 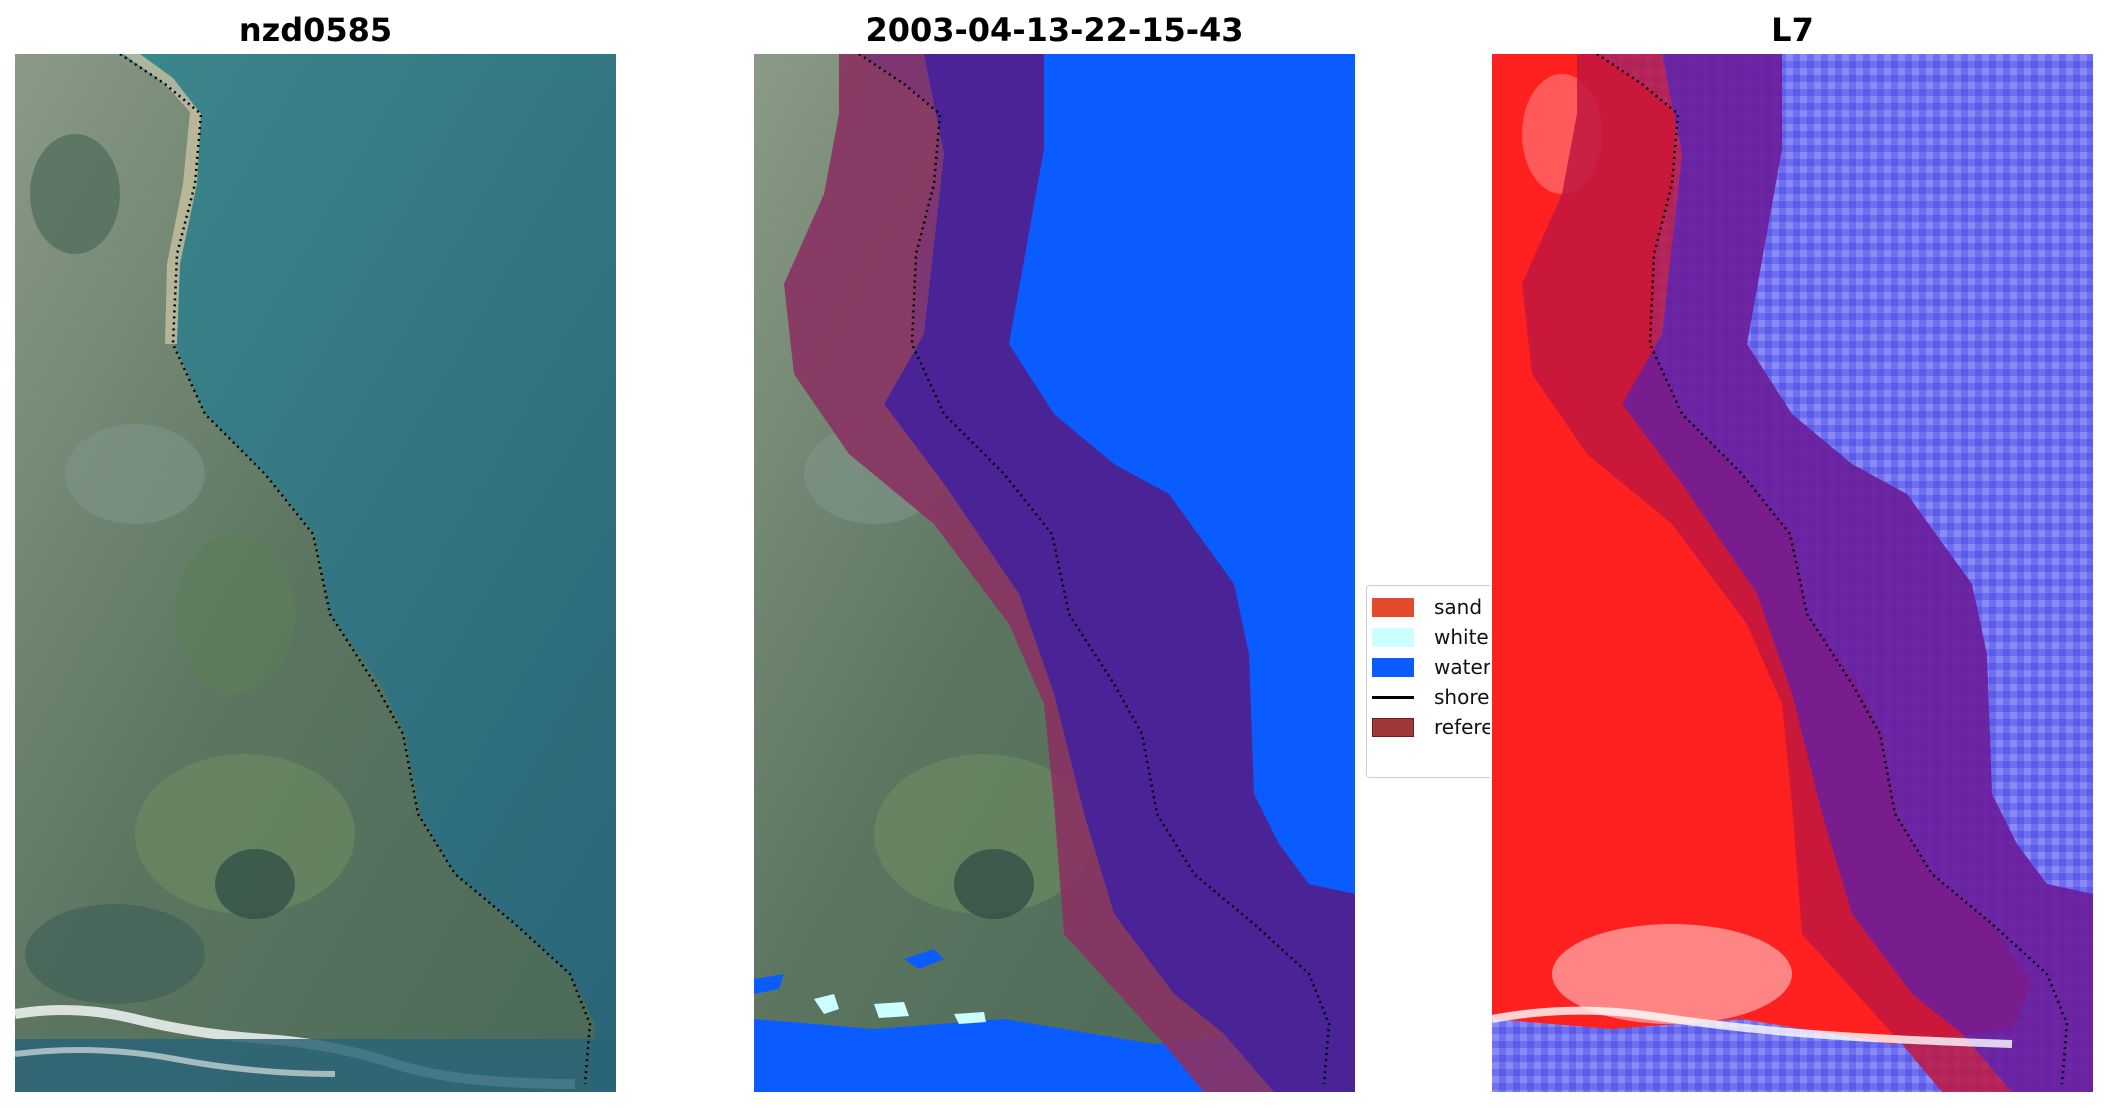 I want to click on sand-swatch, so click(x=1393, y=607).